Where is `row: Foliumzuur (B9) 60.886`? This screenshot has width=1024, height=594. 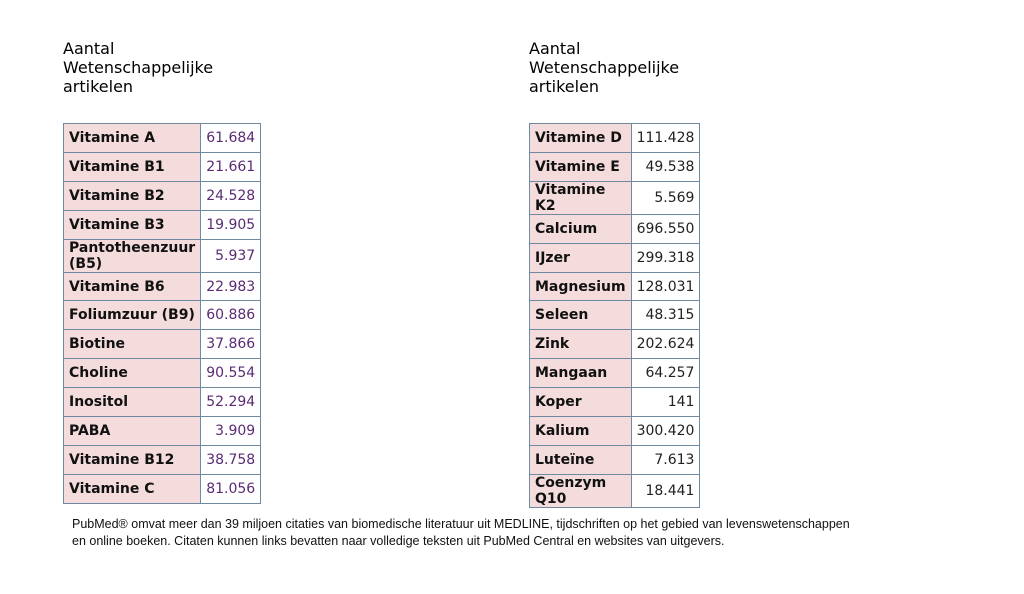 row: Foliumzuur (B9) 60.886 is located at coordinates (162, 315).